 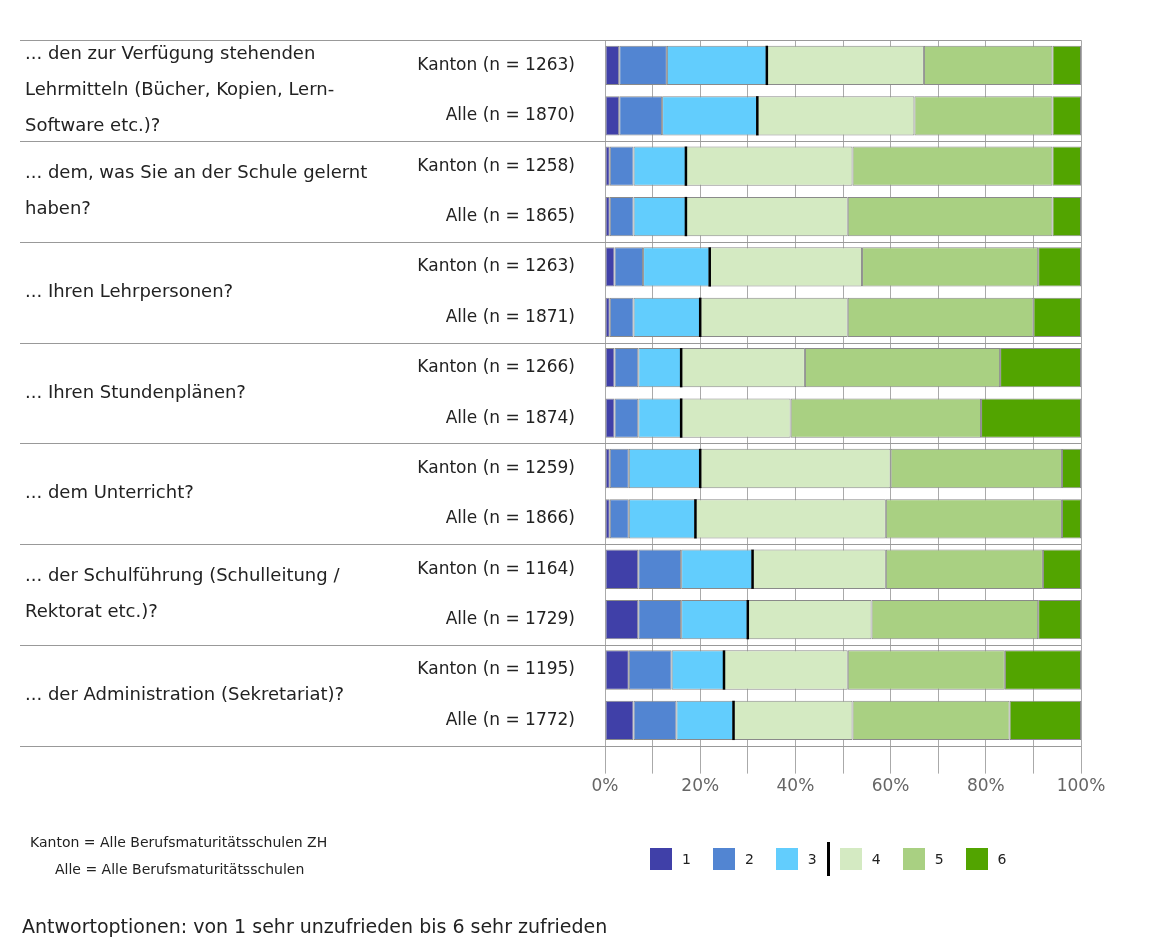 What do you see at coordinates (510, 114) in the screenshot?
I see `y-tick-label: Alle (n = 1870)` at bounding box center [510, 114].